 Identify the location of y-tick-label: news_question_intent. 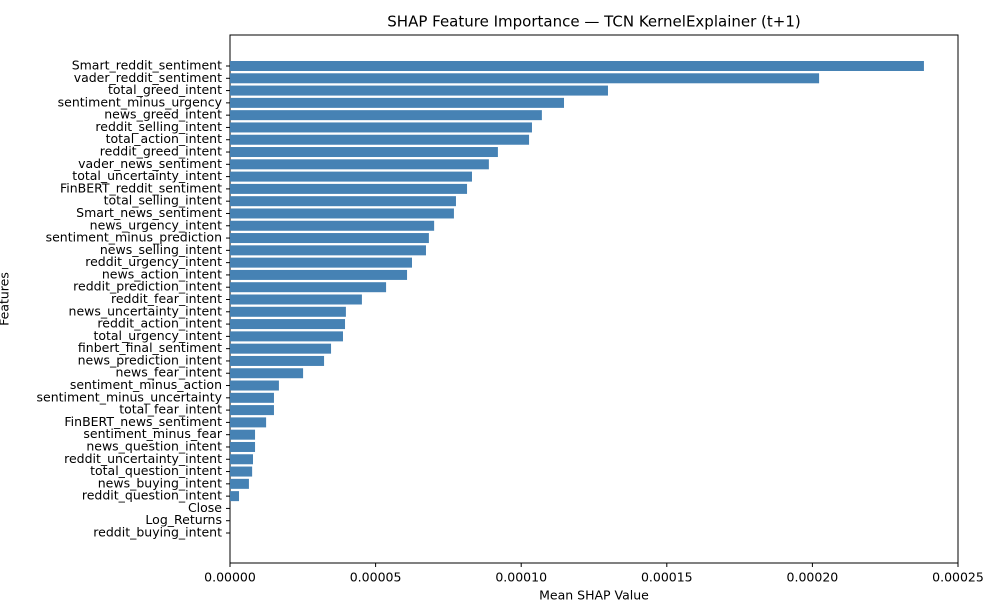
(154, 445).